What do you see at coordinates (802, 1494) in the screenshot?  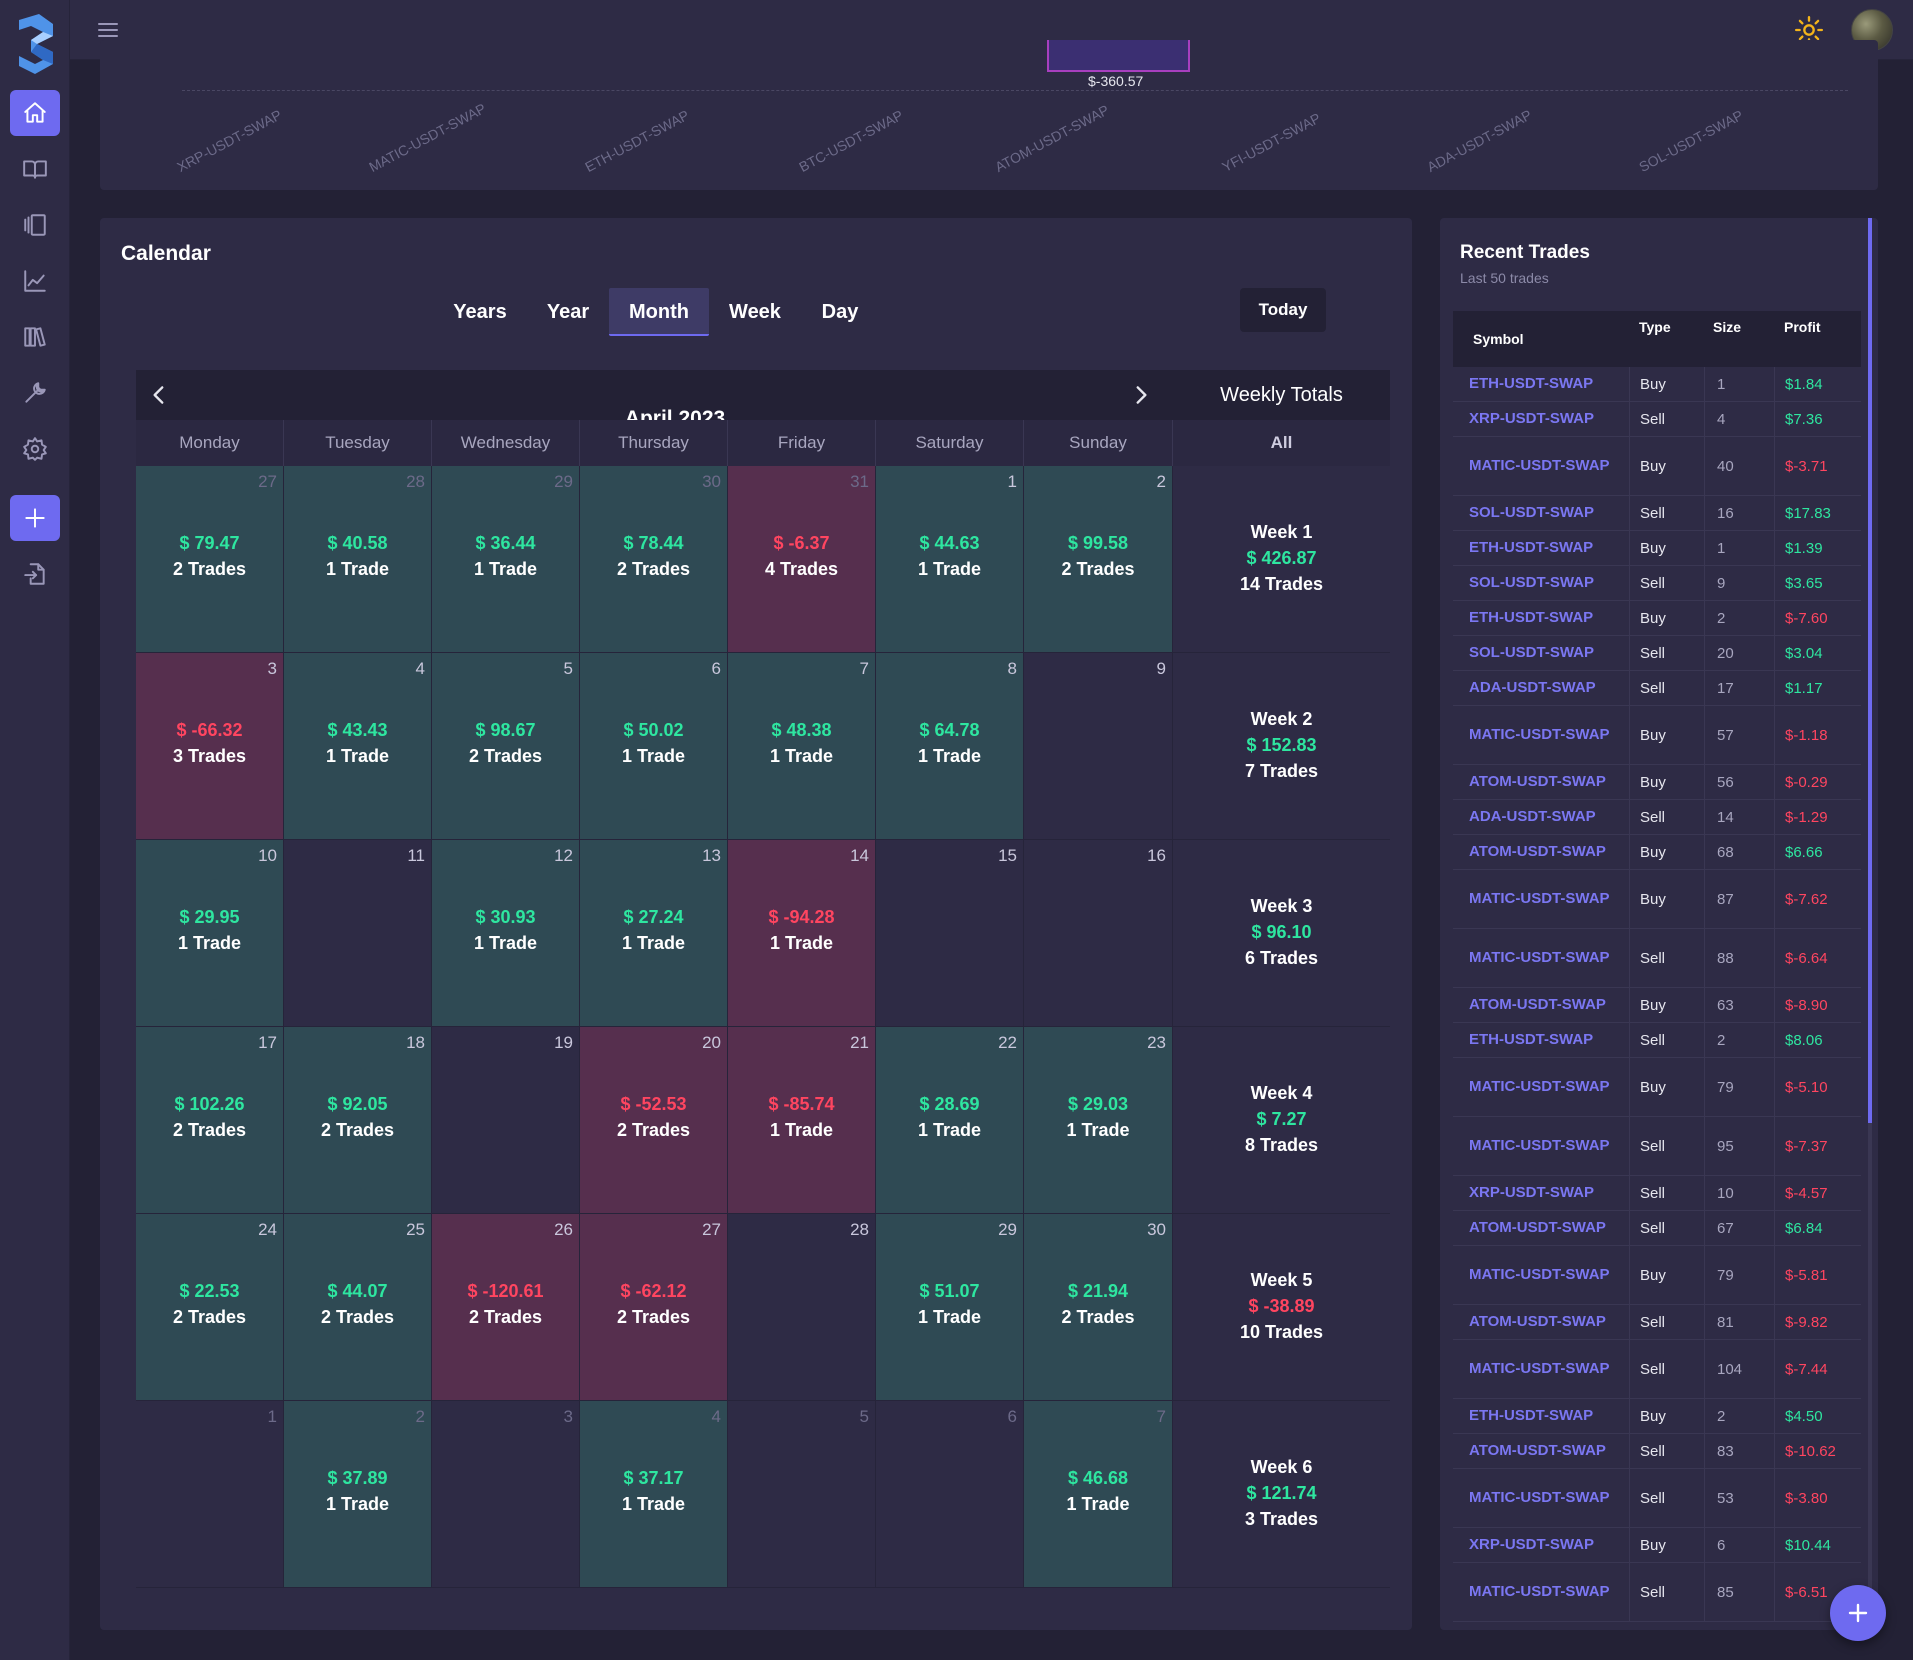 I see `calendar-day-cell: 5` at bounding box center [802, 1494].